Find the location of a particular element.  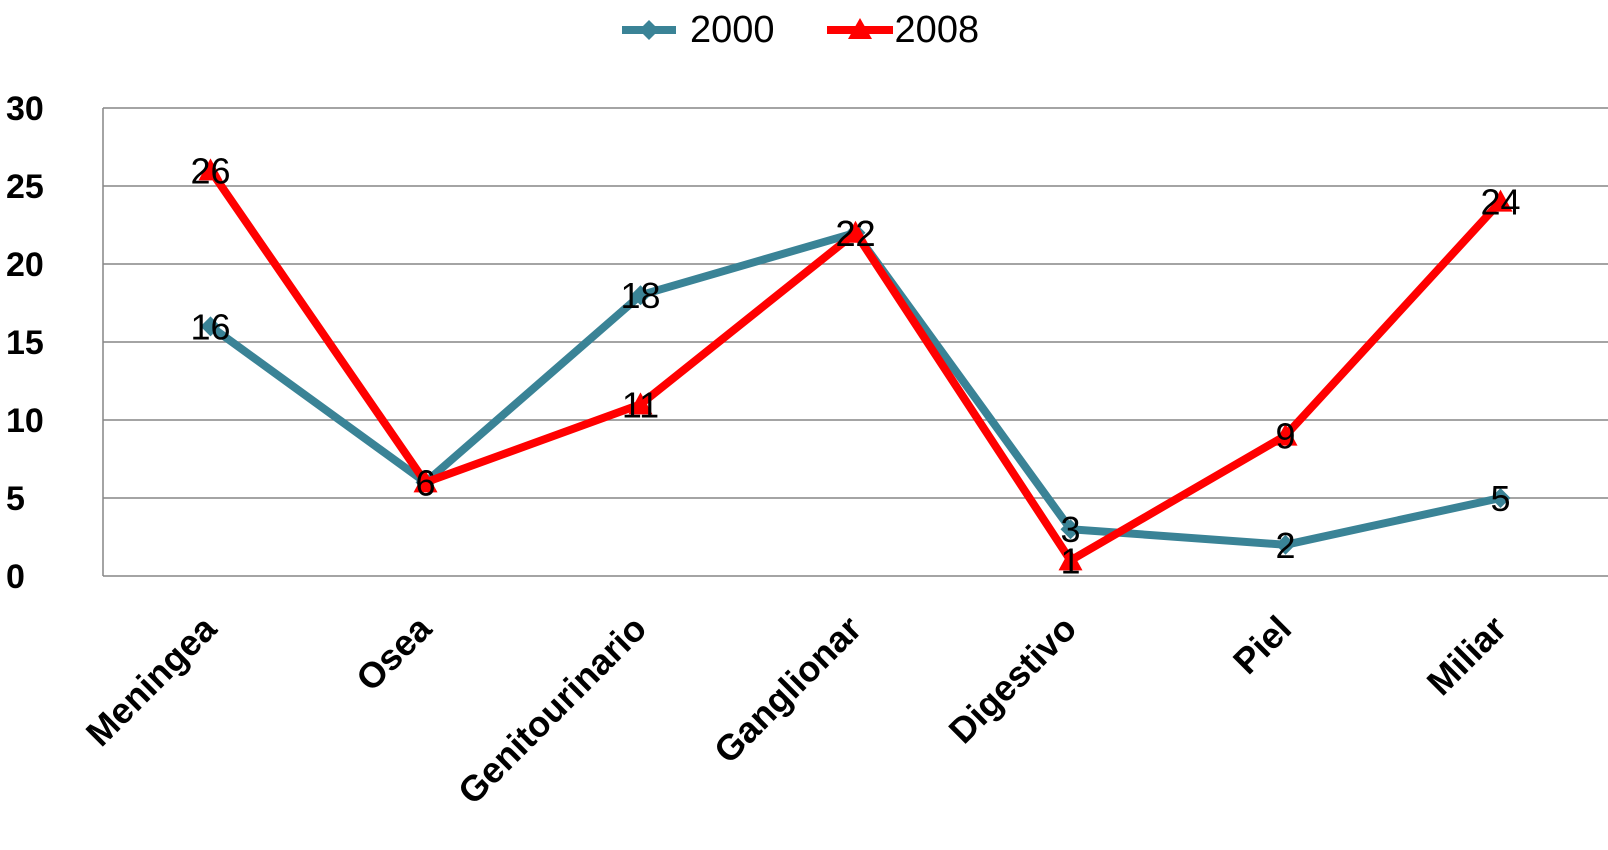

x-tick-label-osea: Osea is located at coordinates (394, 653).